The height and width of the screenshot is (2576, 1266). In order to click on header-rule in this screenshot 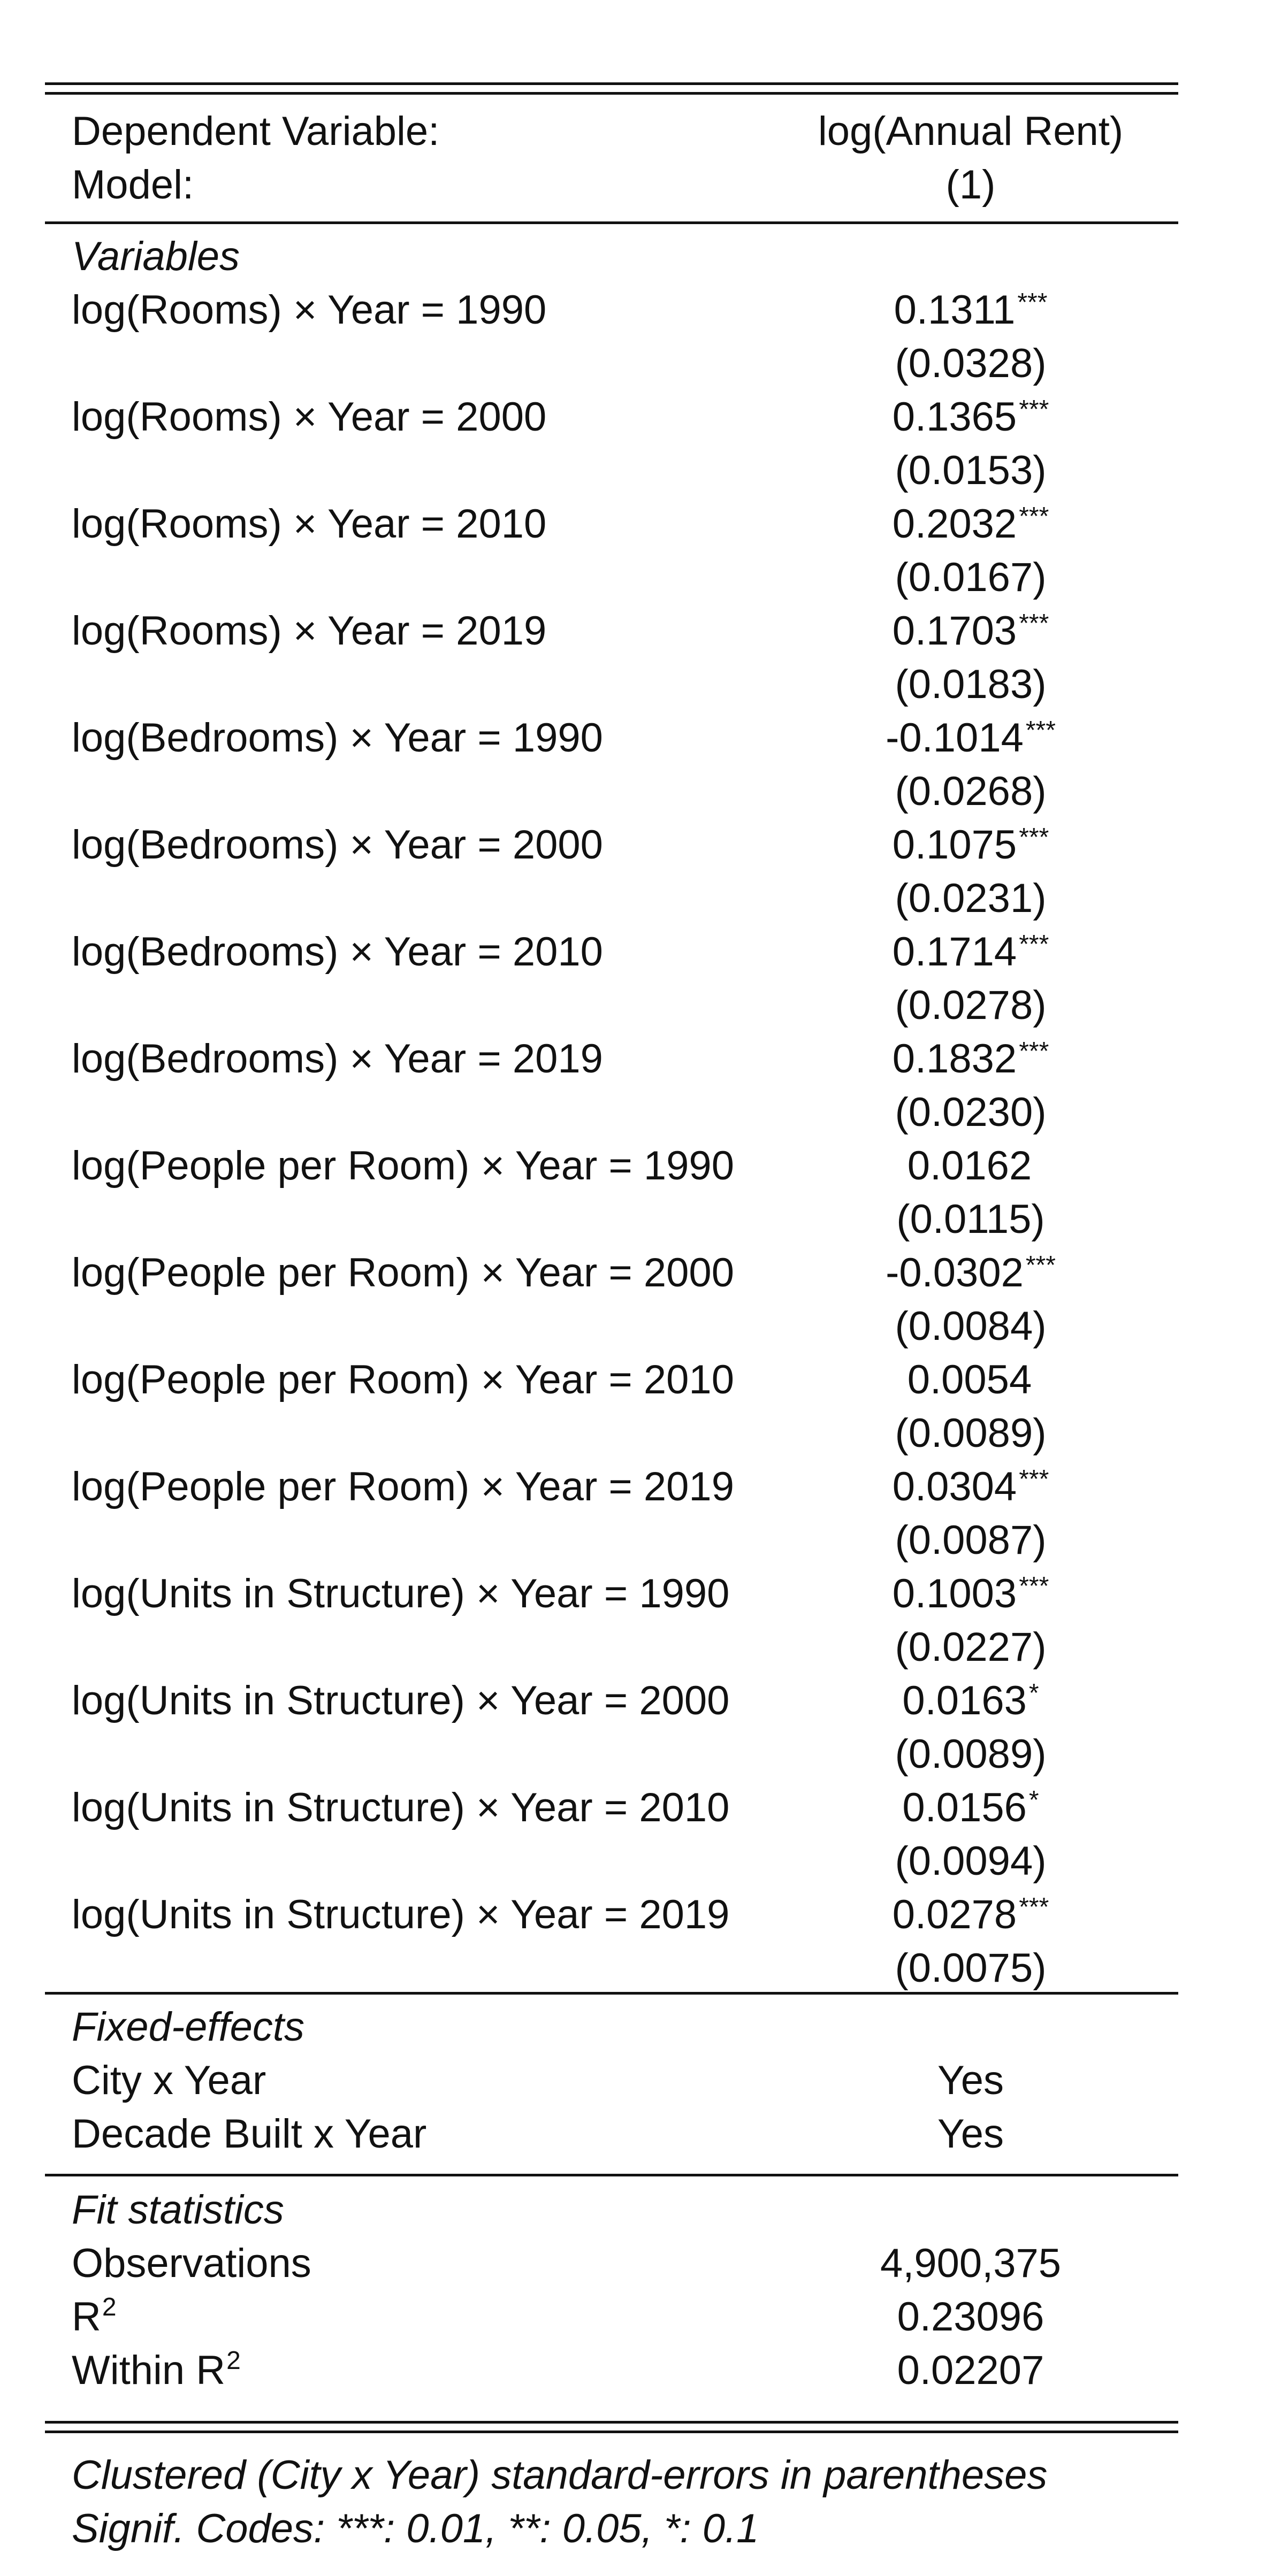, I will do `click(611, 222)`.